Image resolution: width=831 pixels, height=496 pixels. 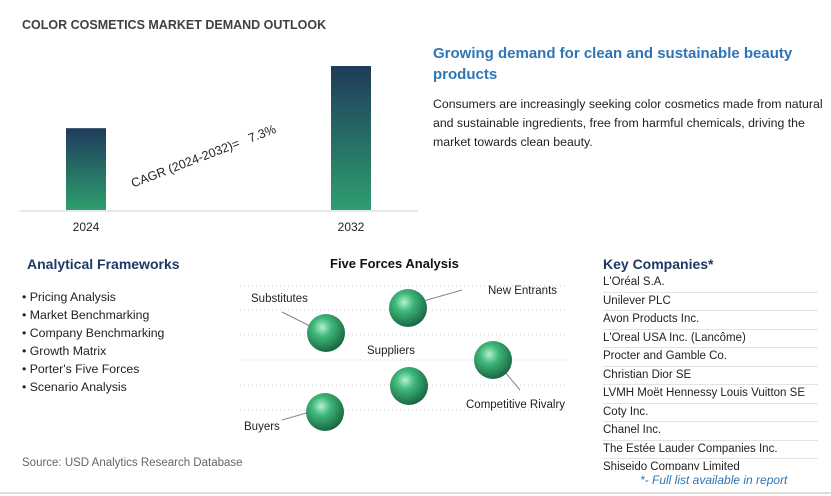 What do you see at coordinates (103, 264) in the screenshot?
I see `frameworks-title: Analytical Frameworks` at bounding box center [103, 264].